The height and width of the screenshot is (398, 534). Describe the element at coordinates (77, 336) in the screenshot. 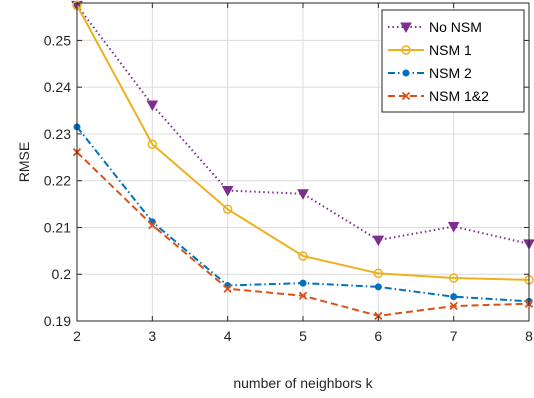

I see `x-tick-label: 2` at that location.